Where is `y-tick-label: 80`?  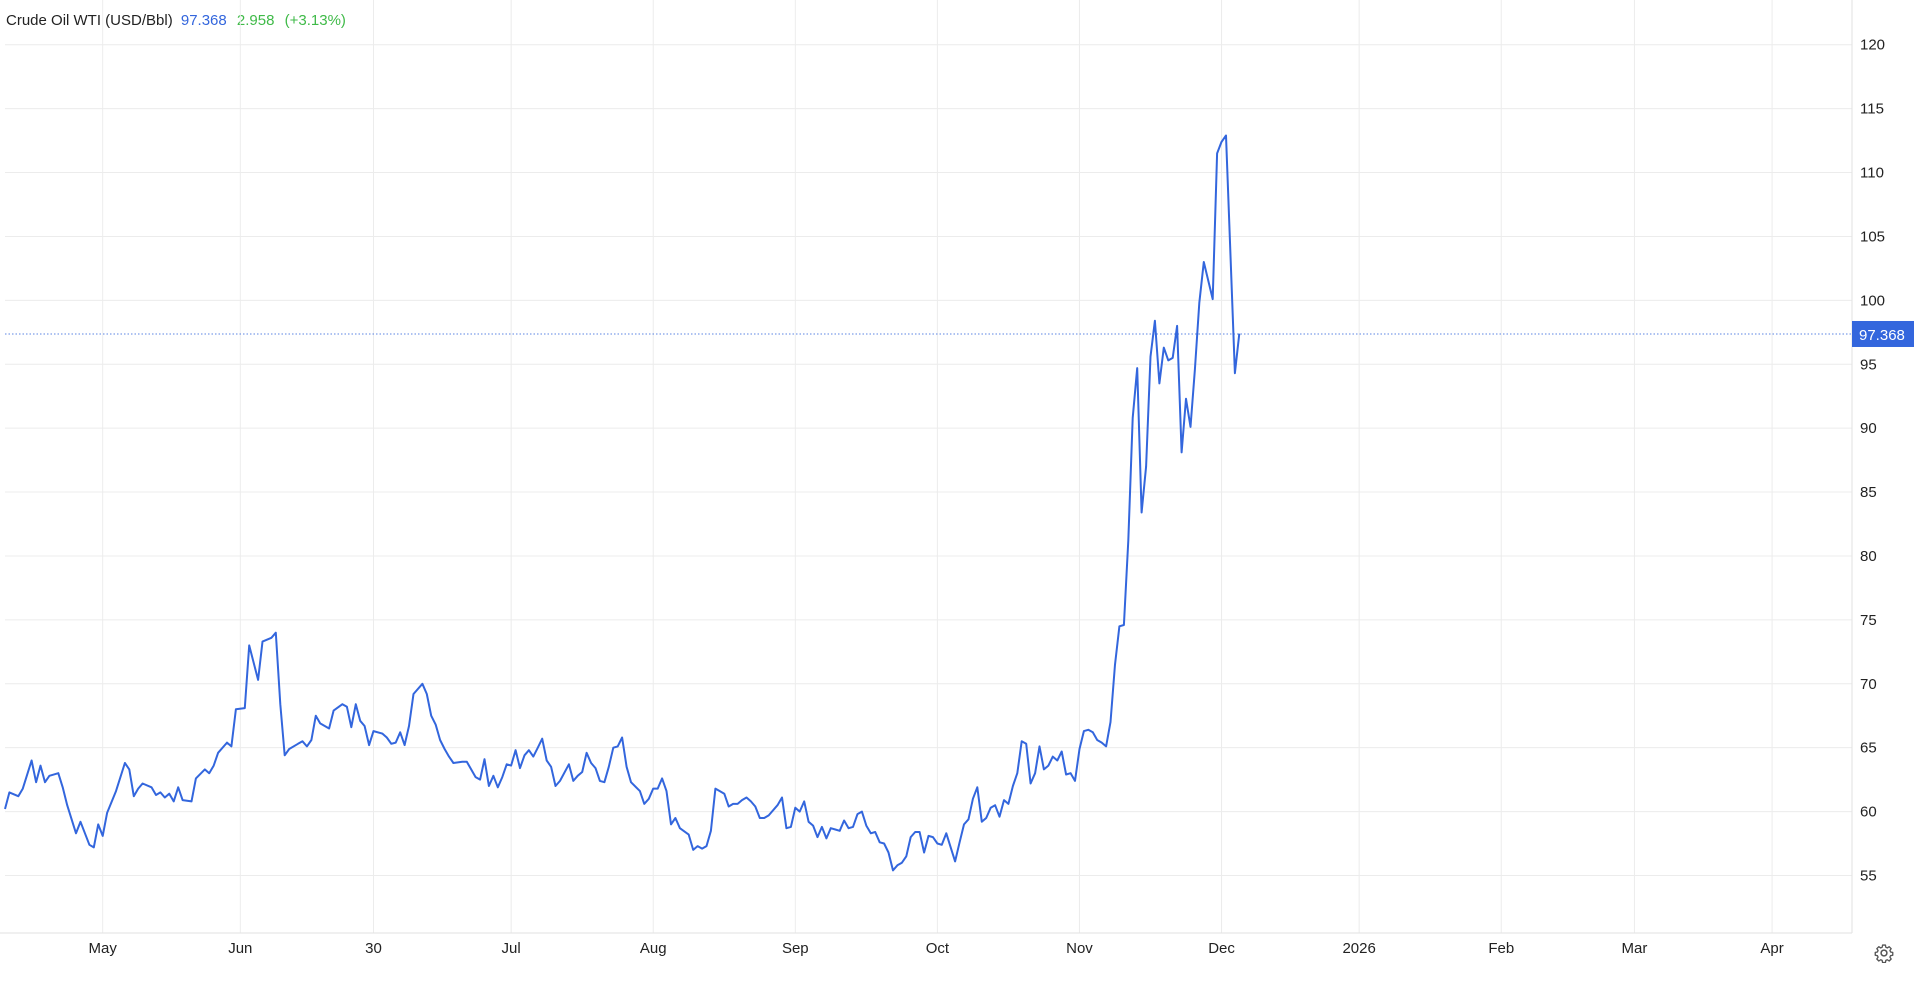 y-tick-label: 80 is located at coordinates (1868, 556).